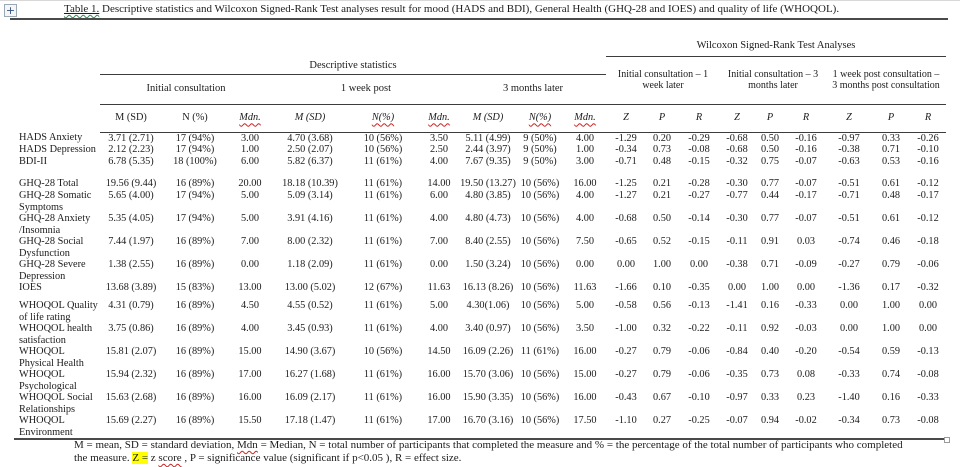  I want to click on cell-p-1wk-3mo: 0.46, so click(891, 241).